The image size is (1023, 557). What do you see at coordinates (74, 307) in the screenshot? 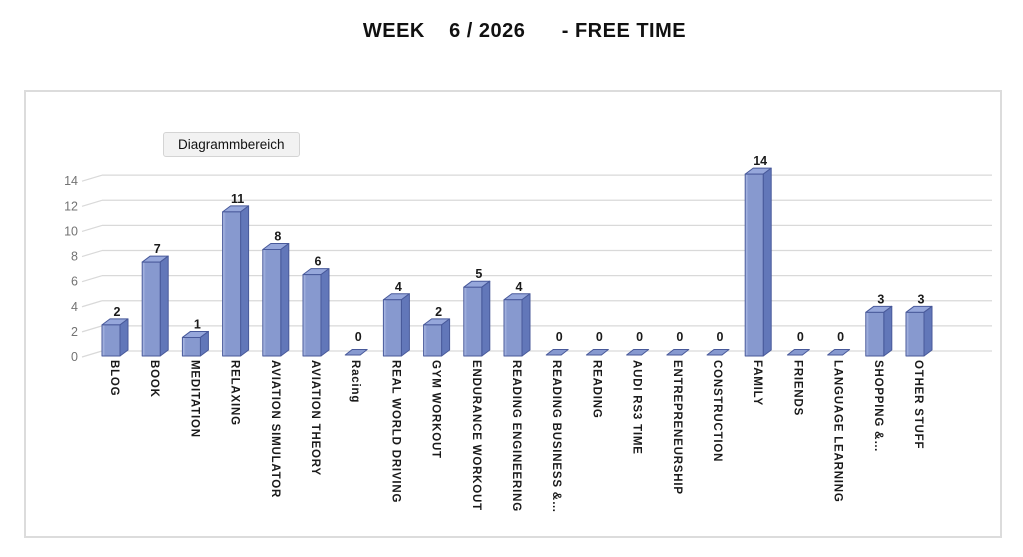
I see `y-axis-tick-label: 4` at bounding box center [74, 307].